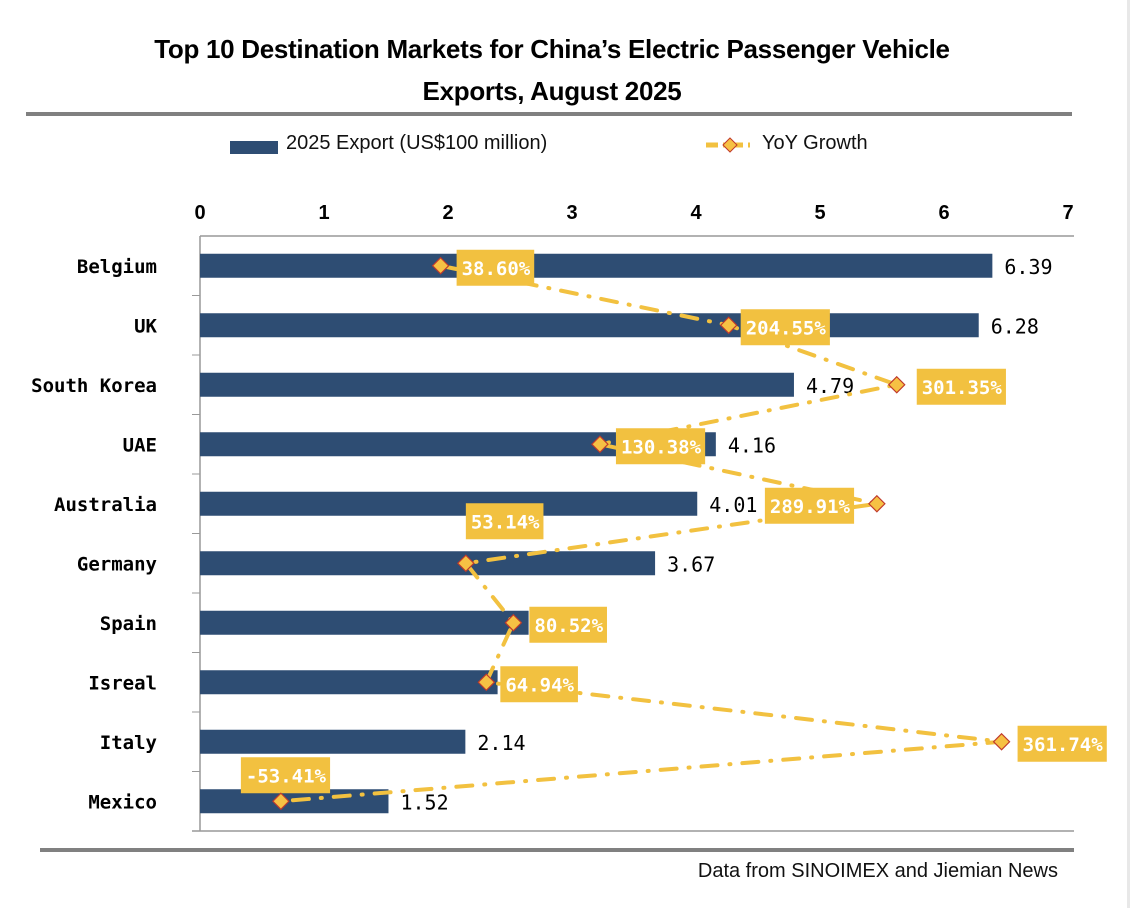 The image size is (1130, 908). I want to click on bar-value-label: 3.67, so click(691, 564).